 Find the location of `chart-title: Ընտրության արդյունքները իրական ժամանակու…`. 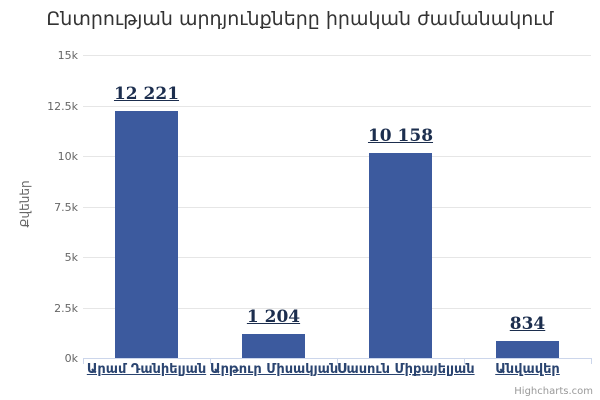

chart-title: Ընտրության արդյունքները իրական ժամանակու… is located at coordinates (300, 19).